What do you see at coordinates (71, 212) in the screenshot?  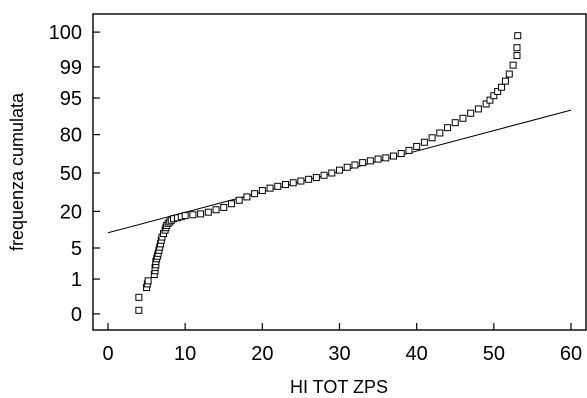 I see `y-tick-label: 20` at bounding box center [71, 212].